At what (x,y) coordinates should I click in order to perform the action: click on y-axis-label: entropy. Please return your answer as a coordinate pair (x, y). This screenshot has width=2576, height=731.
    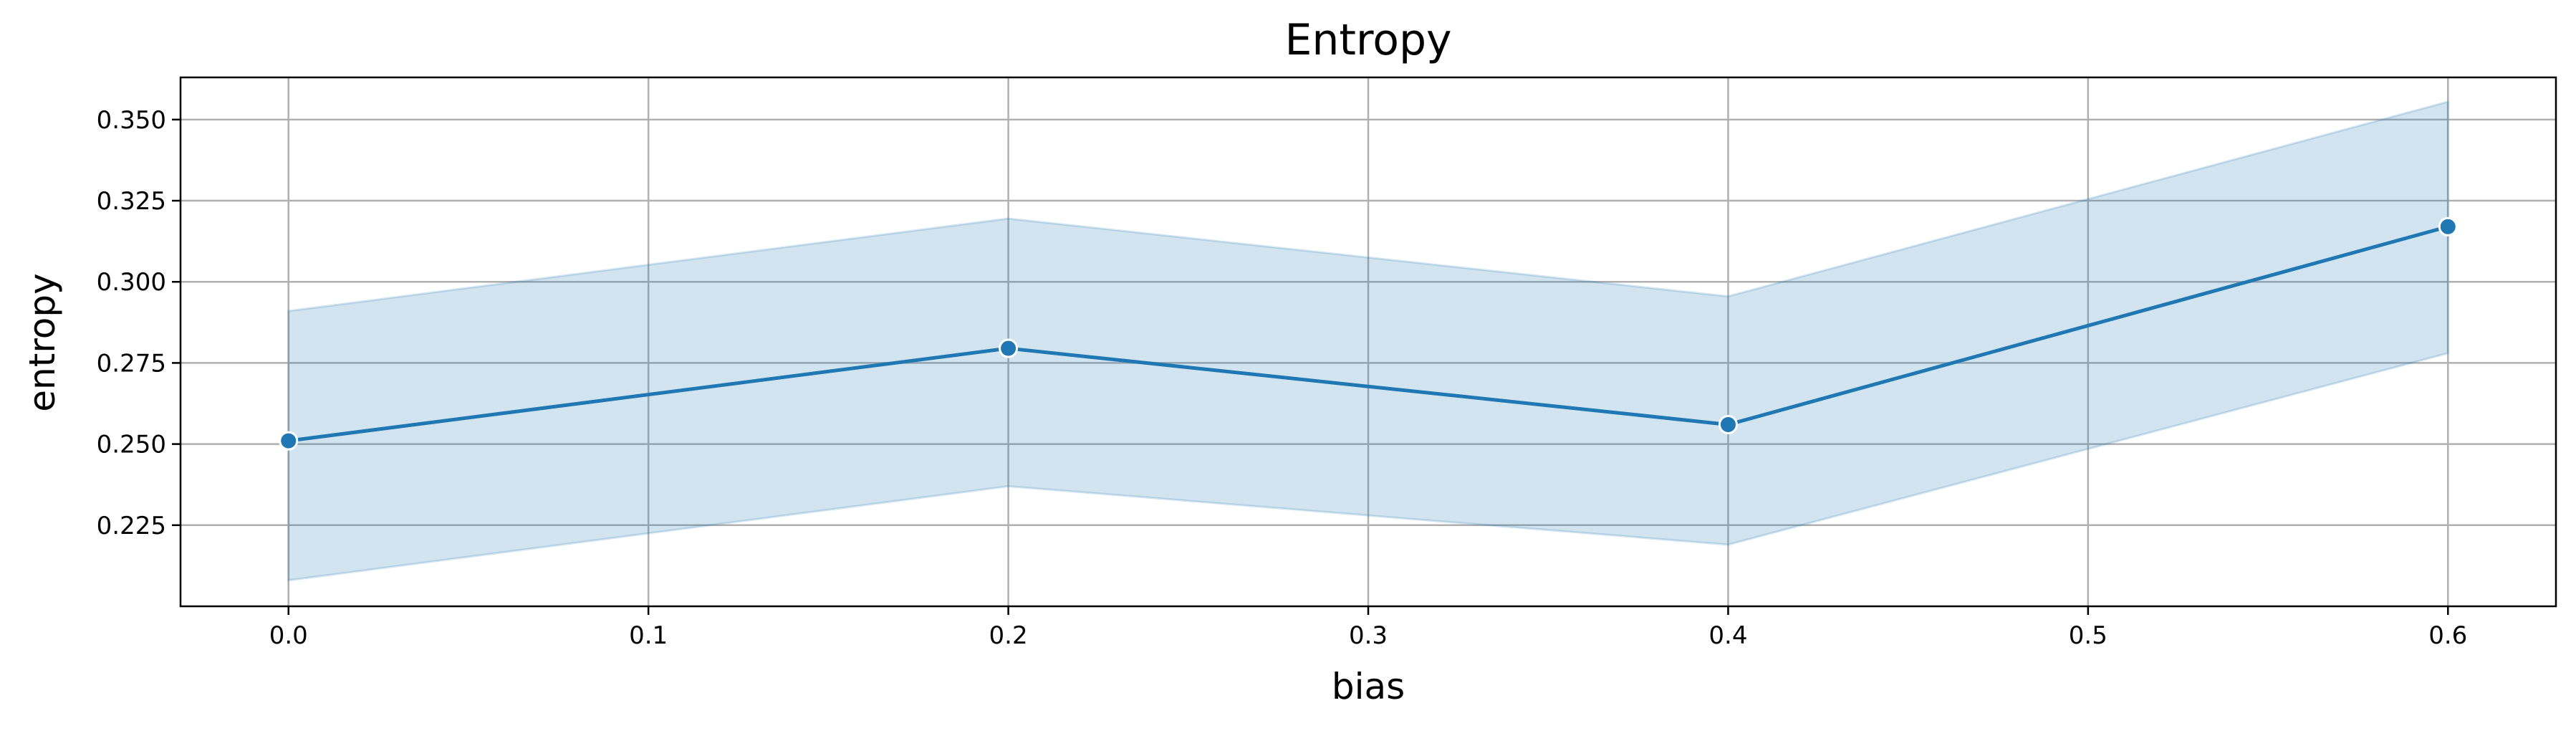
    Looking at the image, I should click on (42, 342).